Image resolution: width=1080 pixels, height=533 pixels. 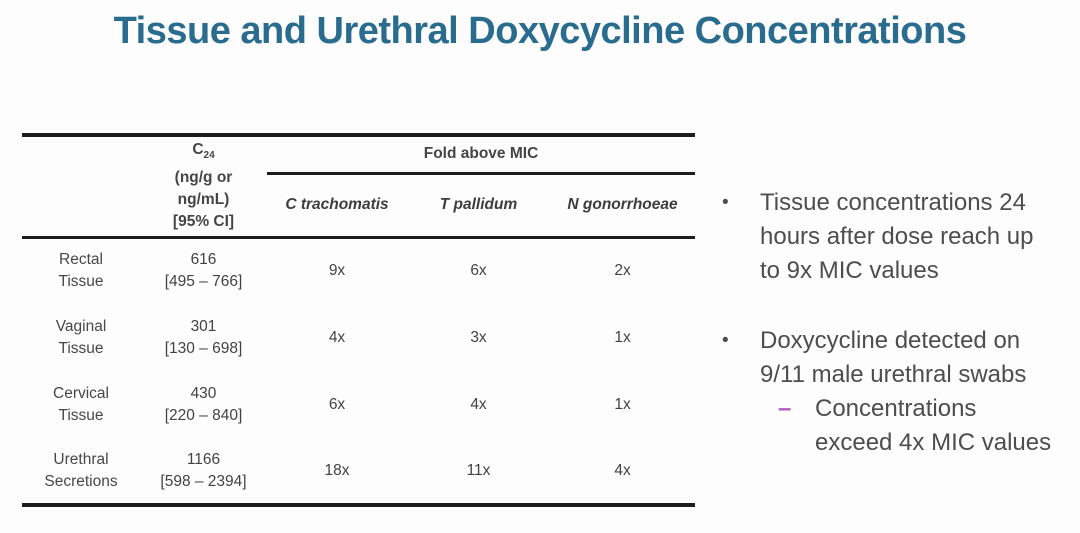 What do you see at coordinates (81, 404) in the screenshot?
I see `row-label: Cervical Tissue` at bounding box center [81, 404].